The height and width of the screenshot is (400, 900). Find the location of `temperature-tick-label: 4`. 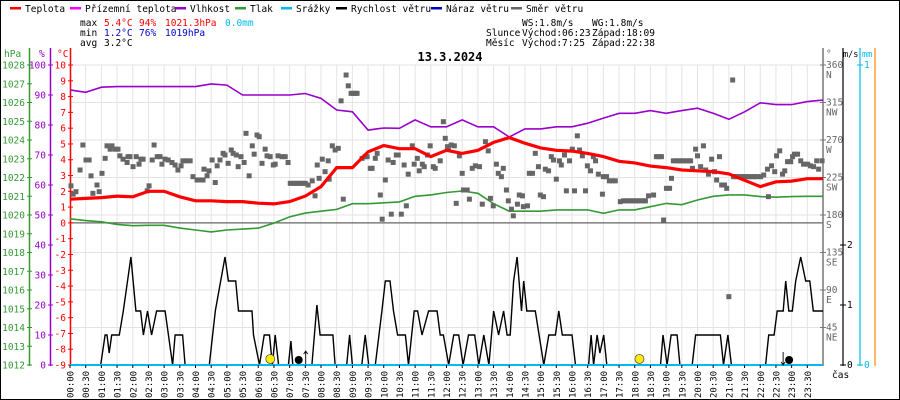

temperature-tick-label: 4 is located at coordinates (63, 160).